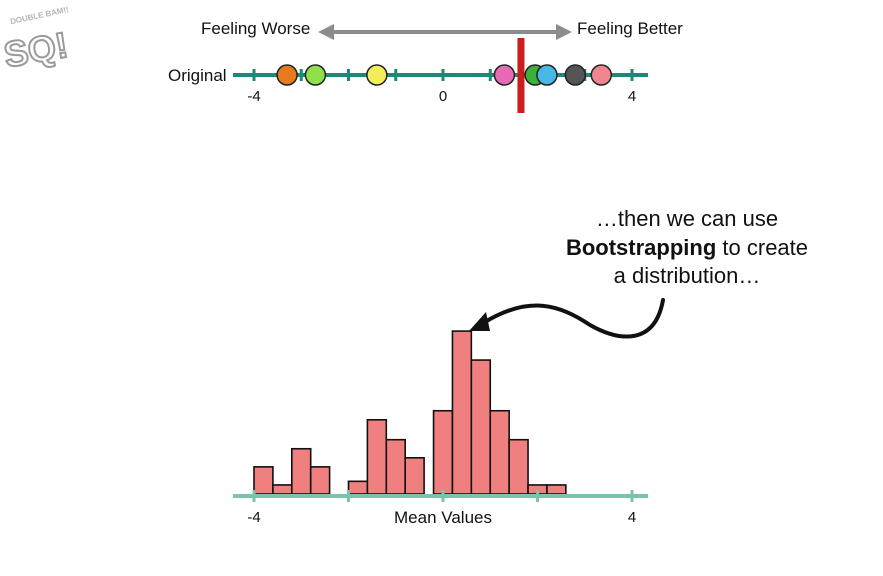 This screenshot has width=883, height=576. Describe the element at coordinates (445, 32) in the screenshot. I see `direction-arrow` at that location.